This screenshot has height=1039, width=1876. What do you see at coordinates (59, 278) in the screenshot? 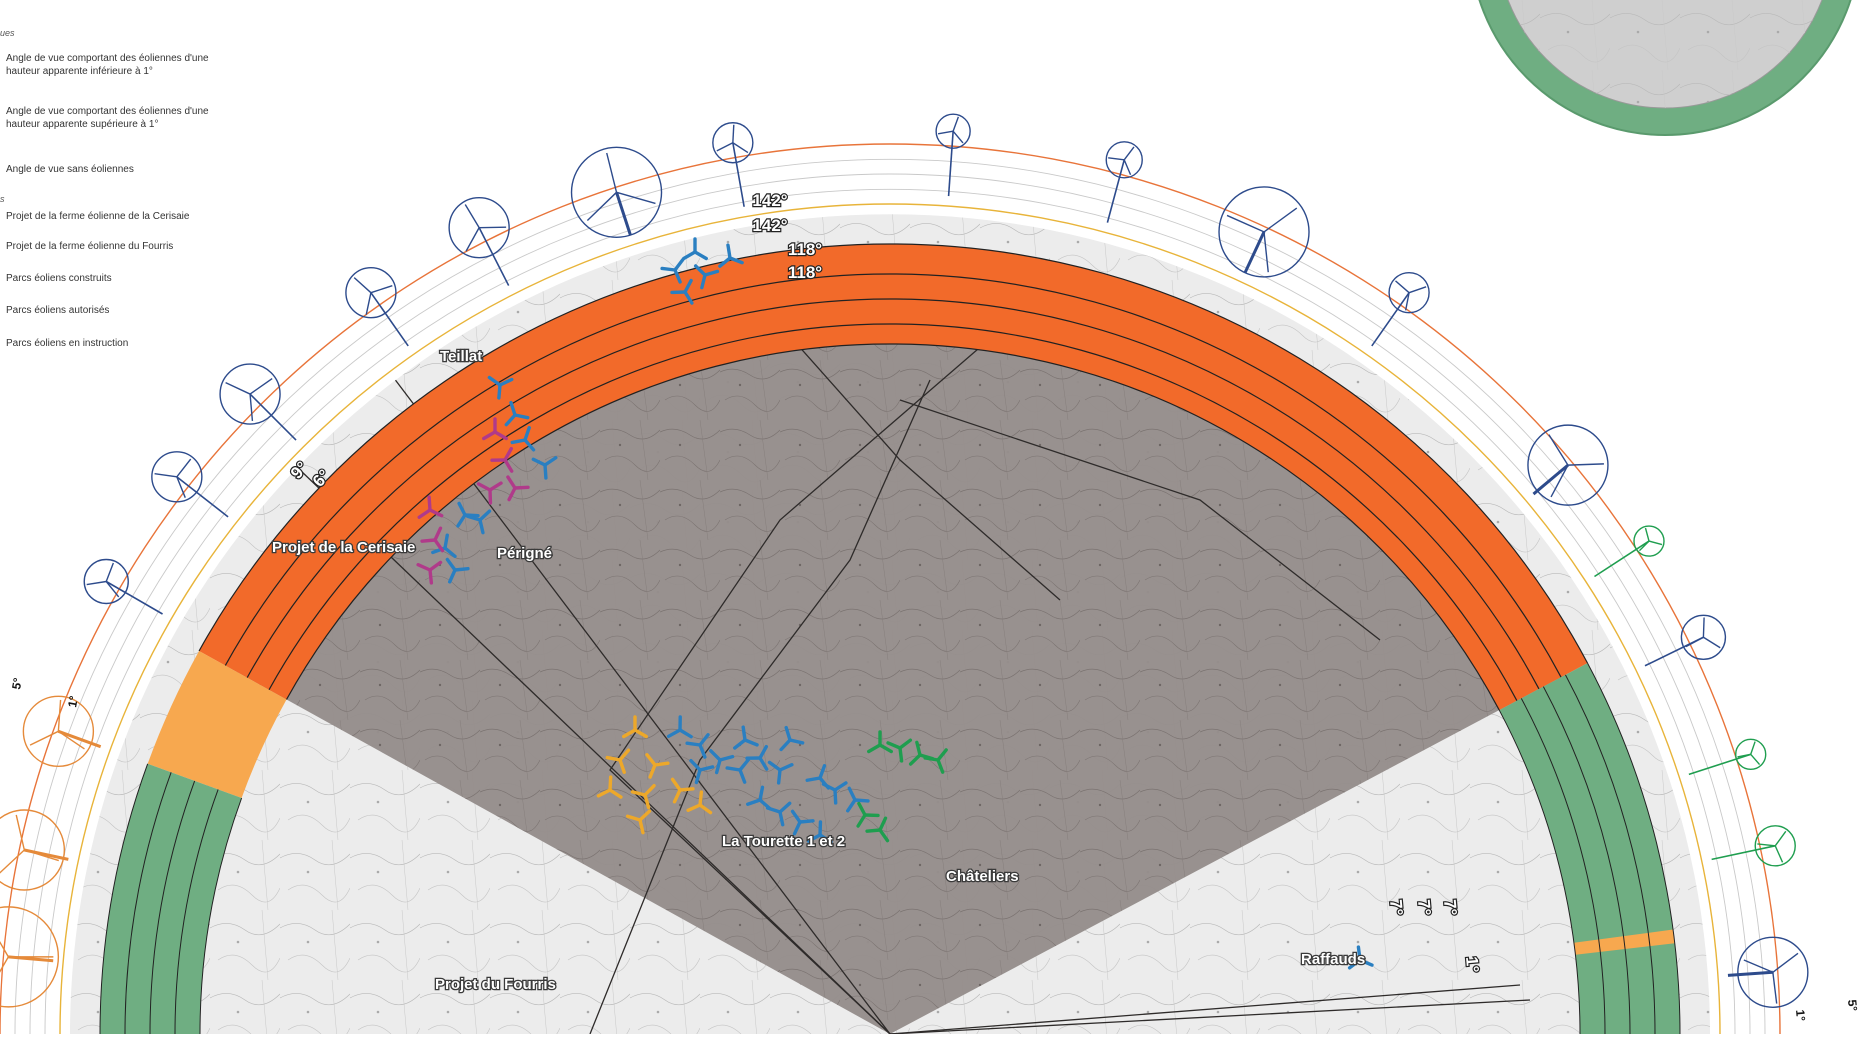
I see `legend-parcs-construits: Parcs éoliens construits` at bounding box center [59, 278].